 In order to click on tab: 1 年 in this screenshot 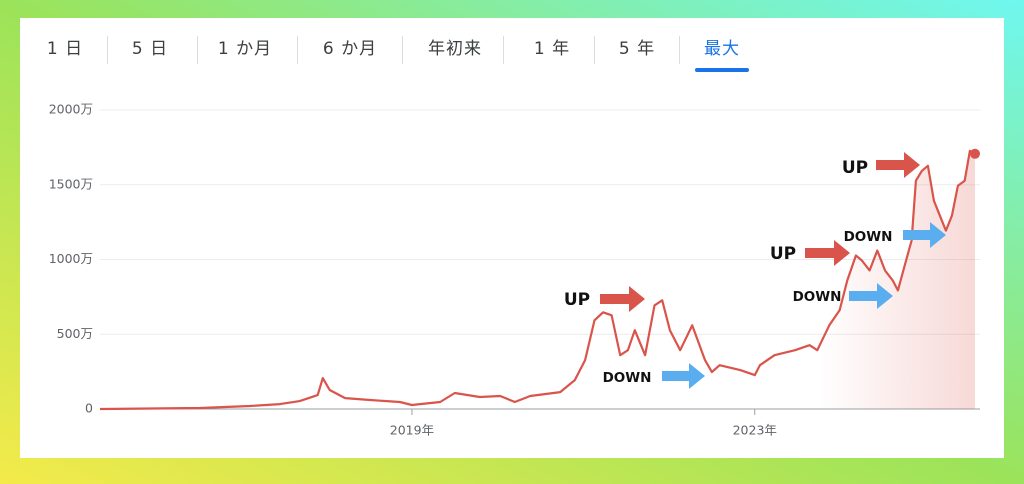, I will do `click(552, 49)`.